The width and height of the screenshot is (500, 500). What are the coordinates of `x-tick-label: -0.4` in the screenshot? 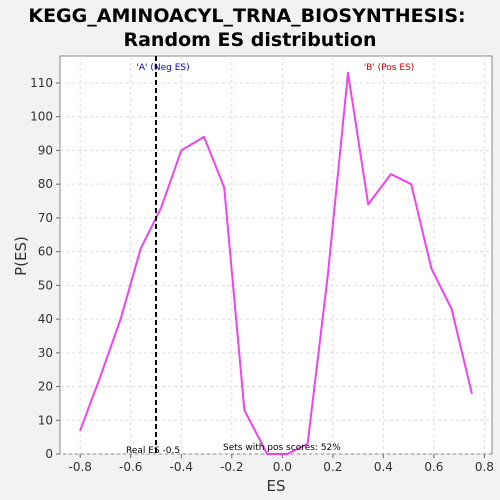 It's located at (181, 467).